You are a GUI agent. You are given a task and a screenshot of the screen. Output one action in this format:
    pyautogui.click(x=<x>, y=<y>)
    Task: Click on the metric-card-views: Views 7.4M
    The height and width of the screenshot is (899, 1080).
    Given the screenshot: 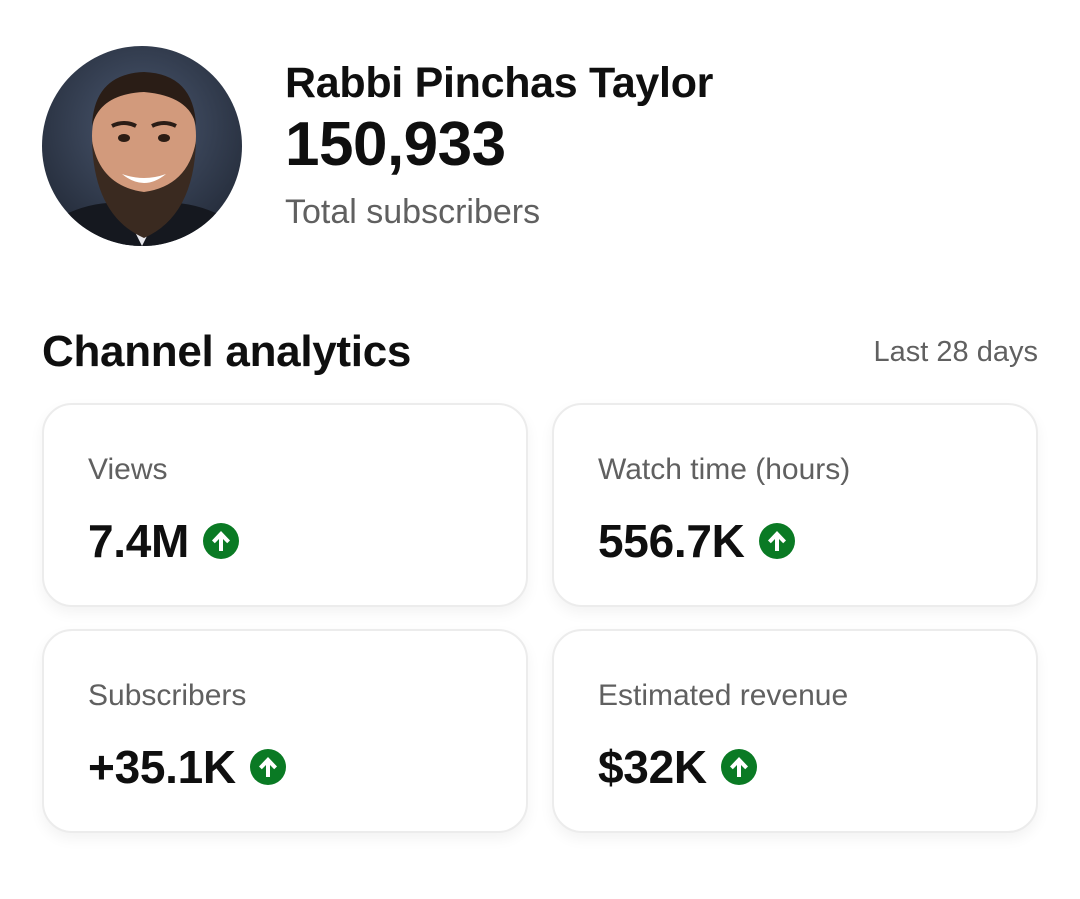 What is the action you would take?
    pyautogui.click(x=285, y=505)
    